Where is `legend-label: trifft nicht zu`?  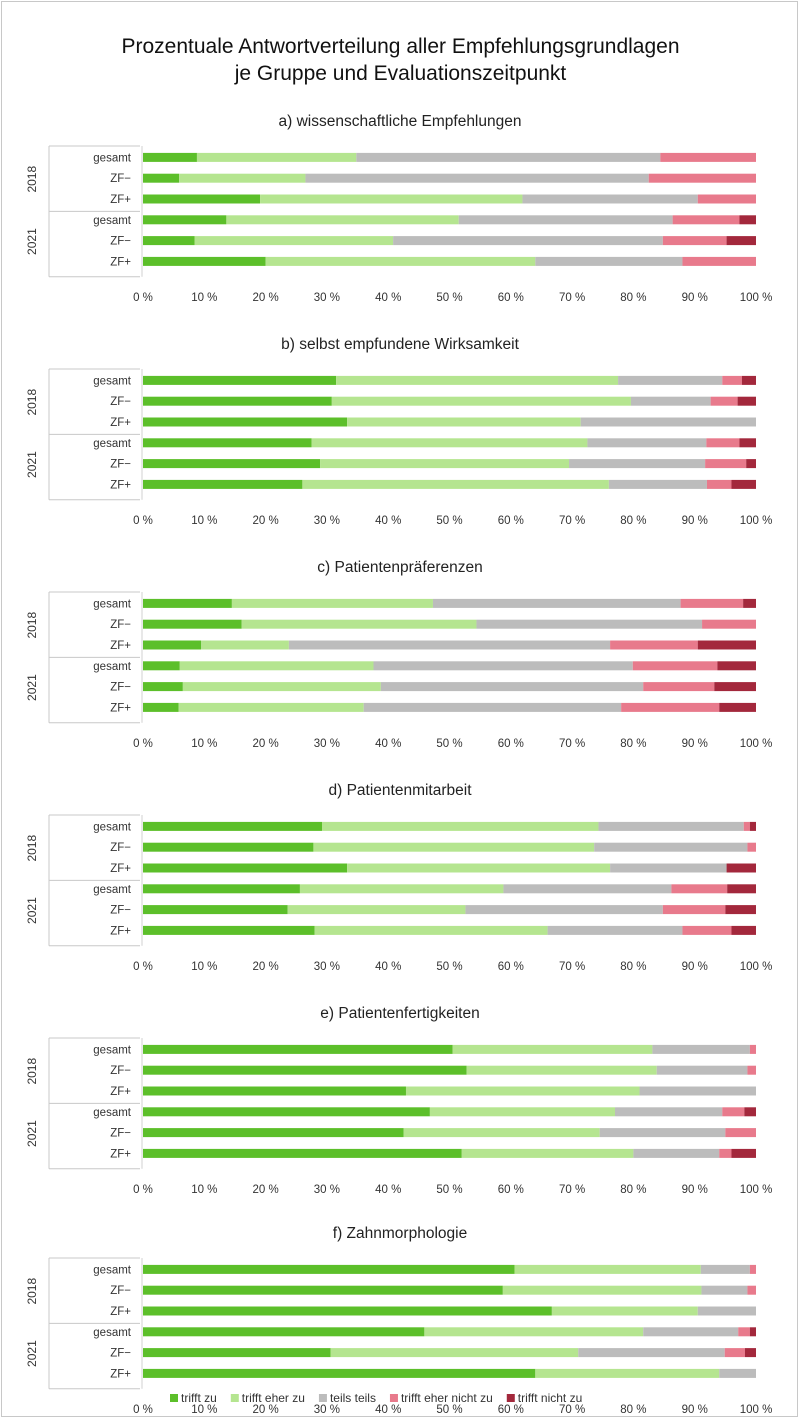 legend-label: trifft nicht zu is located at coordinates (550, 1398).